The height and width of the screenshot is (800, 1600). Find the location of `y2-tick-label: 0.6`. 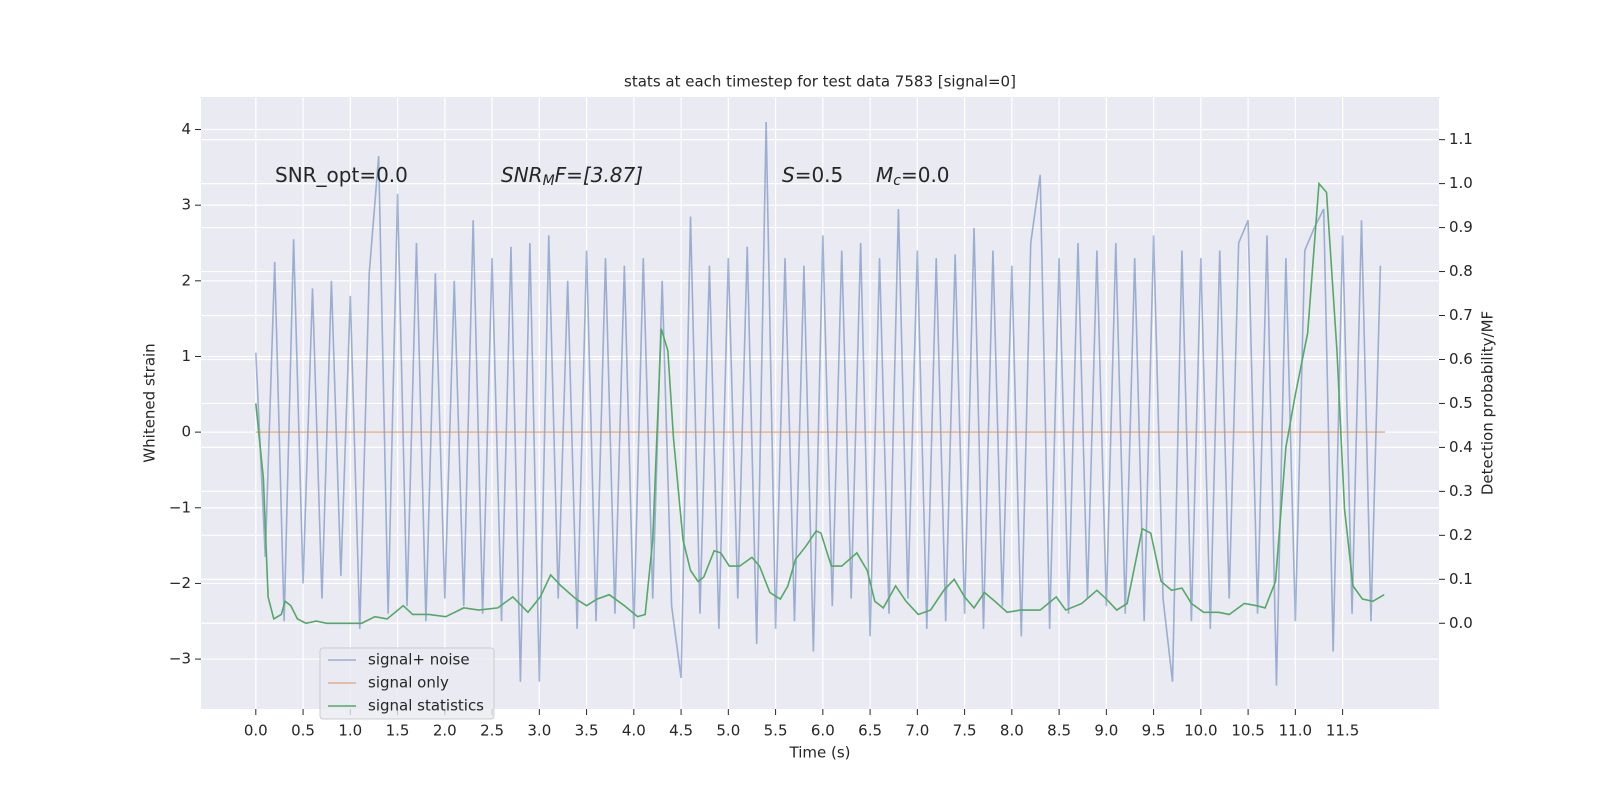

y2-tick-label: 0.6 is located at coordinates (1461, 359).